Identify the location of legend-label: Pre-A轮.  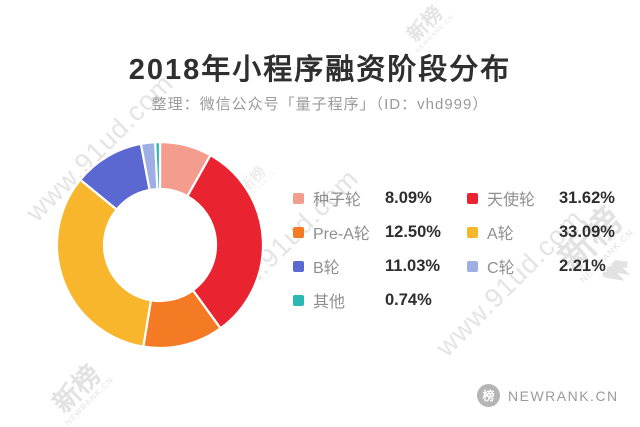
(341, 234).